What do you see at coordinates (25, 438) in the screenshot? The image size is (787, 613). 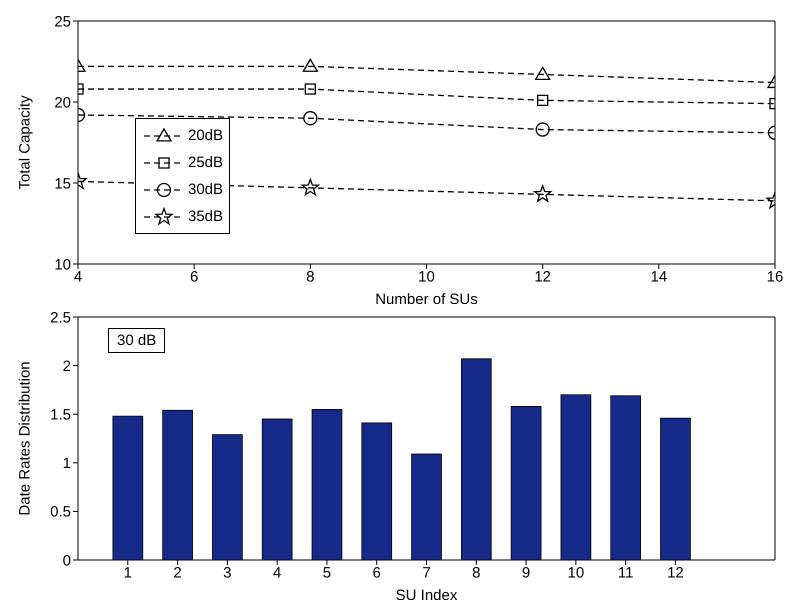 I see `y-axis-title: Date Rates Distribution` at bounding box center [25, 438].